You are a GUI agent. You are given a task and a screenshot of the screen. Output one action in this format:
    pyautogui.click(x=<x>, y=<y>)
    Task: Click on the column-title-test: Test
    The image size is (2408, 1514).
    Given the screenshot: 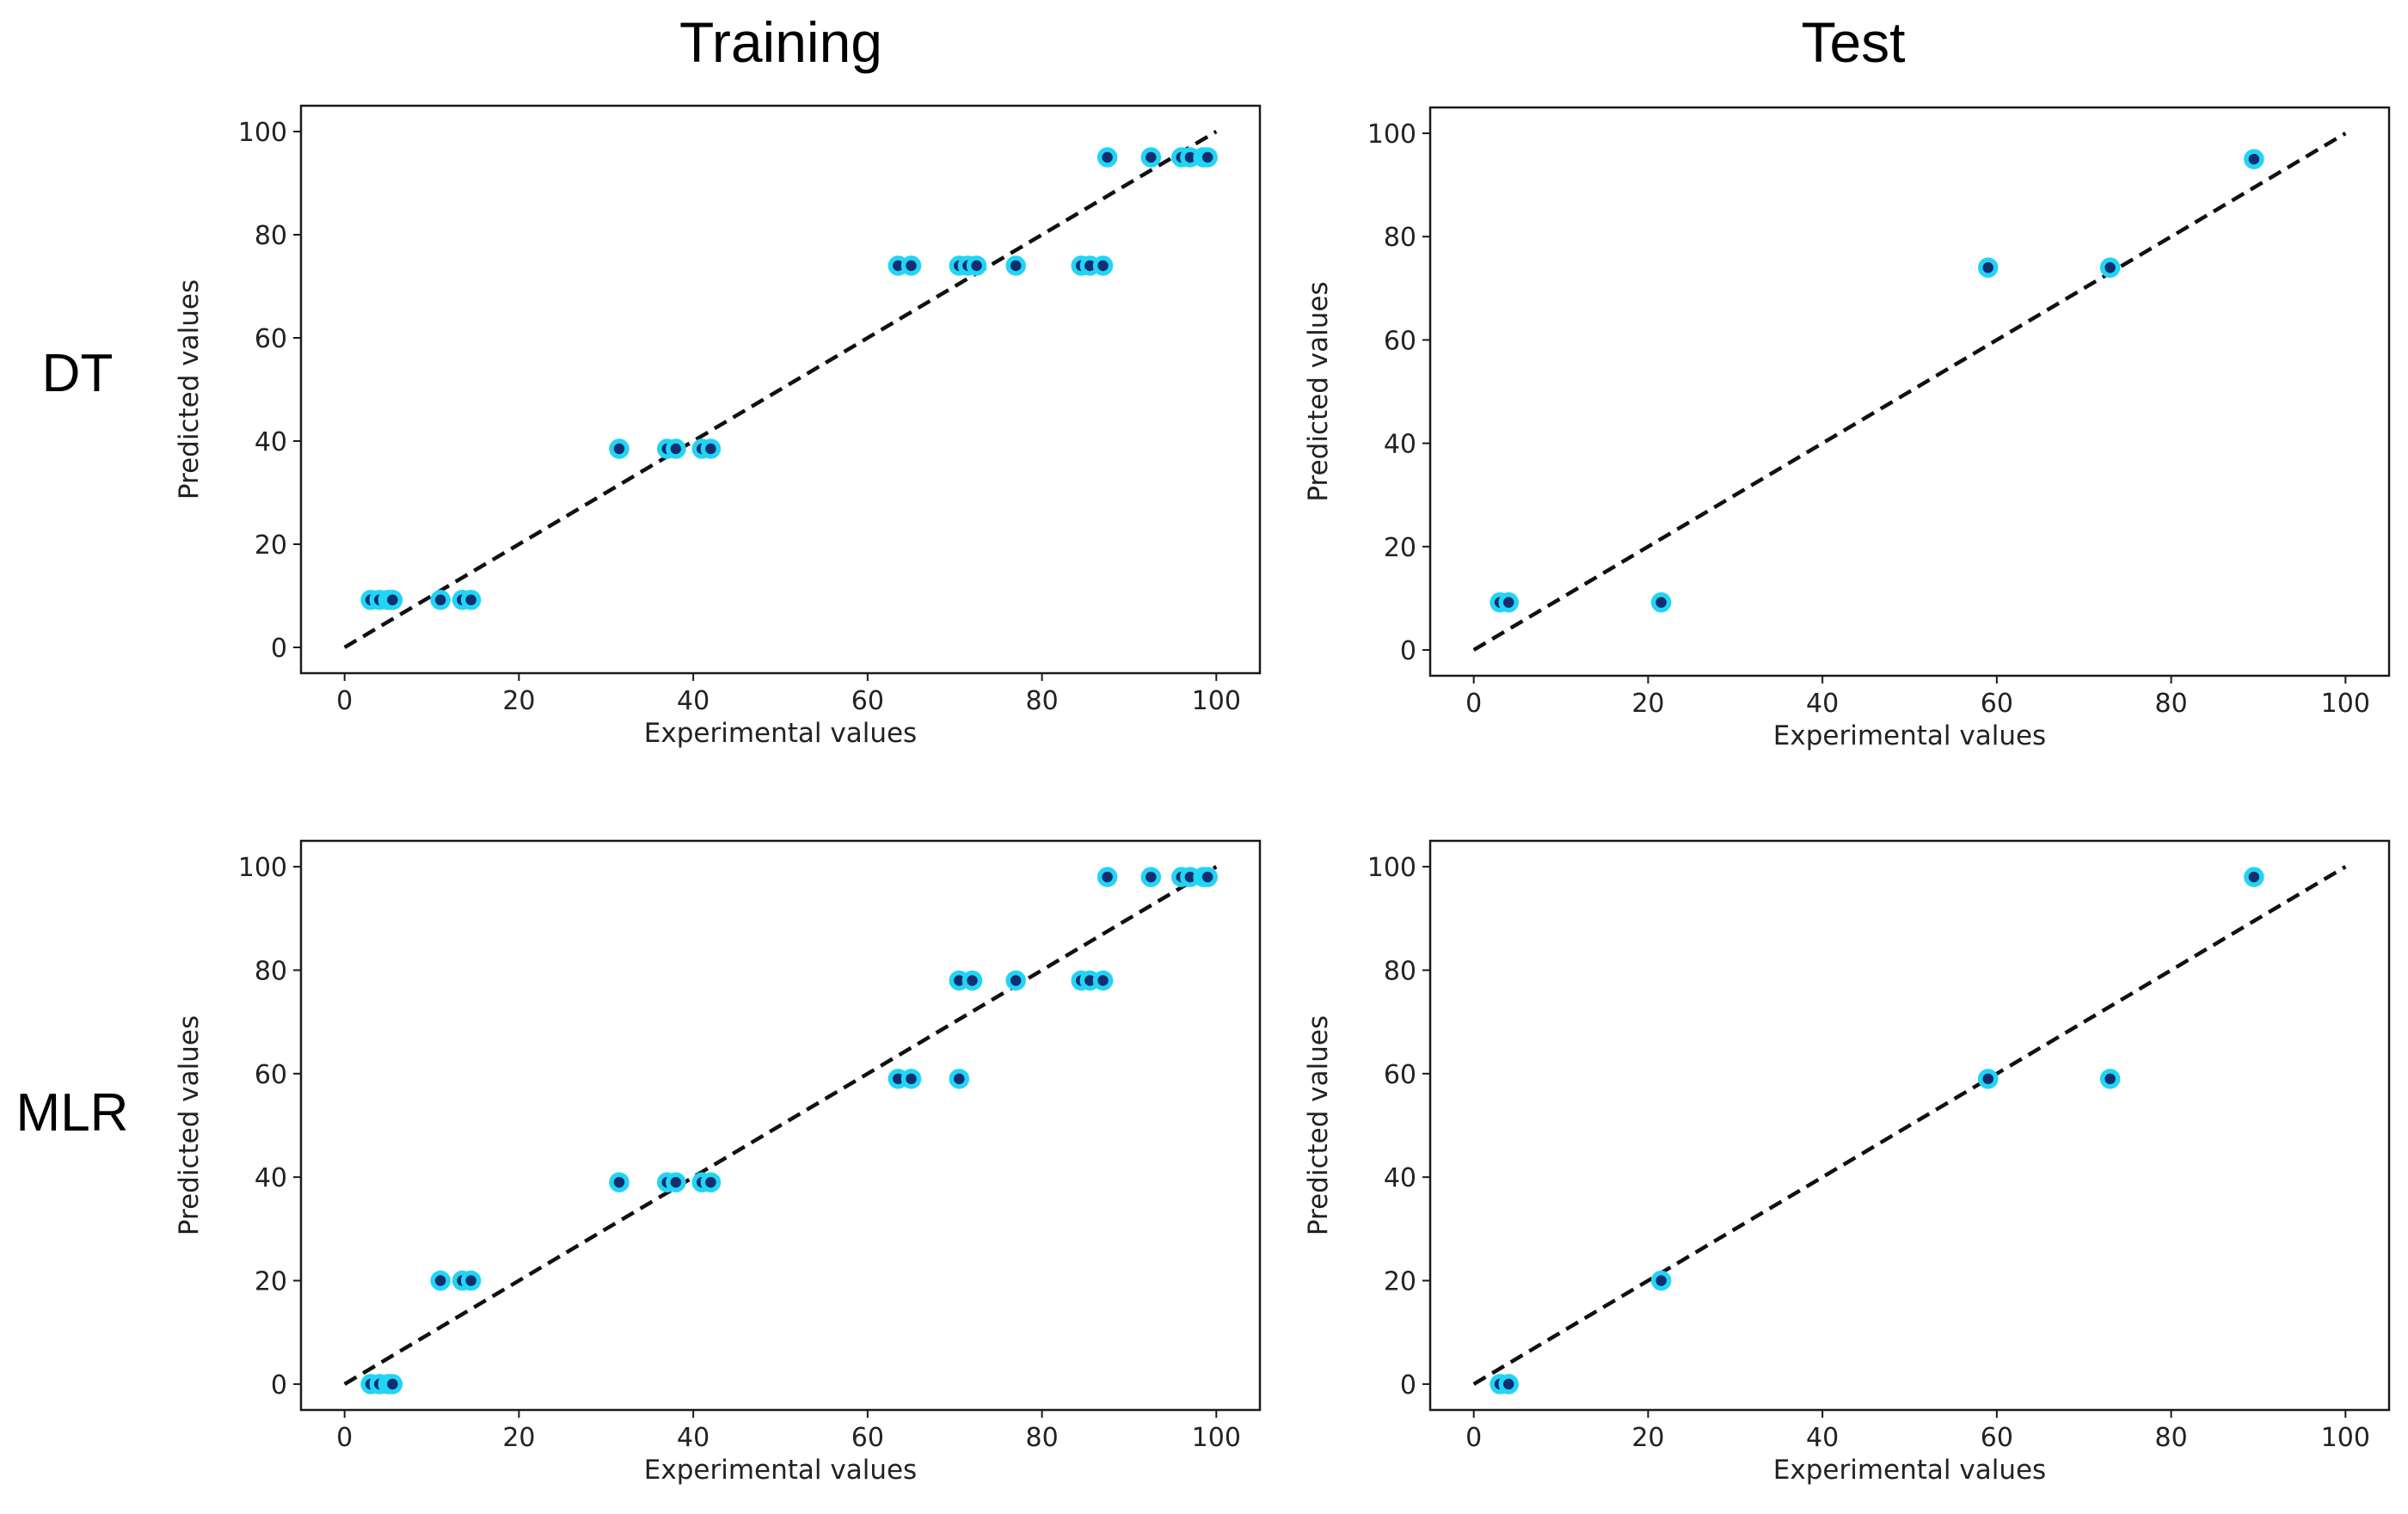 What is the action you would take?
    pyautogui.click(x=1853, y=42)
    